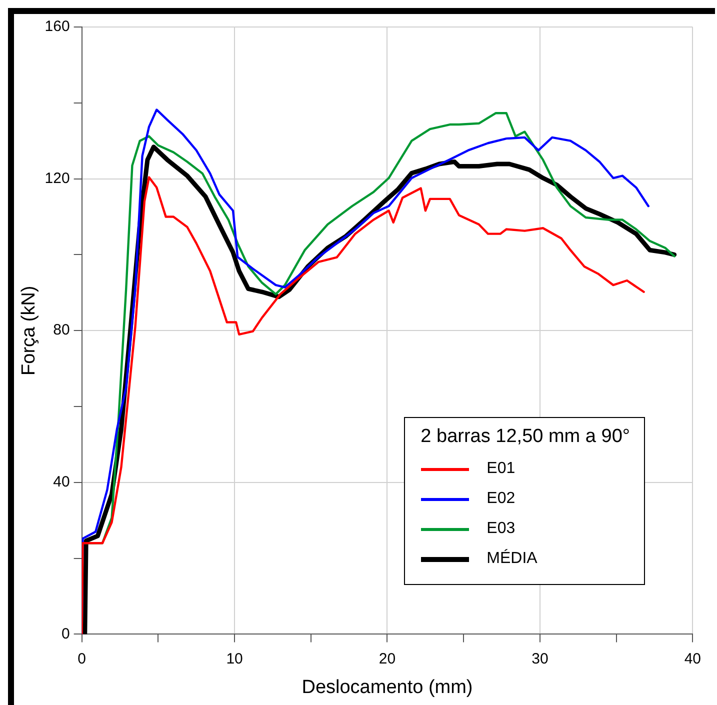 The height and width of the screenshot is (705, 717). What do you see at coordinates (57, 178) in the screenshot?
I see `y-tick-label: 120` at bounding box center [57, 178].